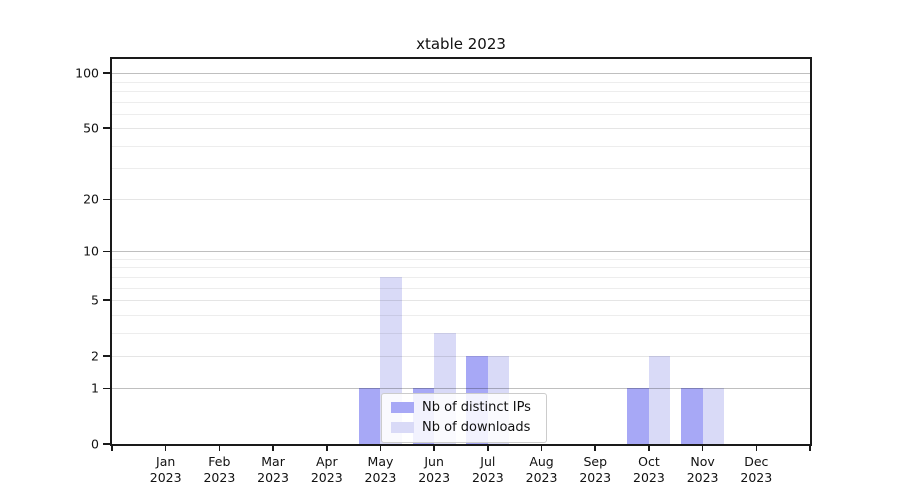 The height and width of the screenshot is (500, 900). I want to click on x-axis-tick-label: Jan 2023, so click(165, 469).